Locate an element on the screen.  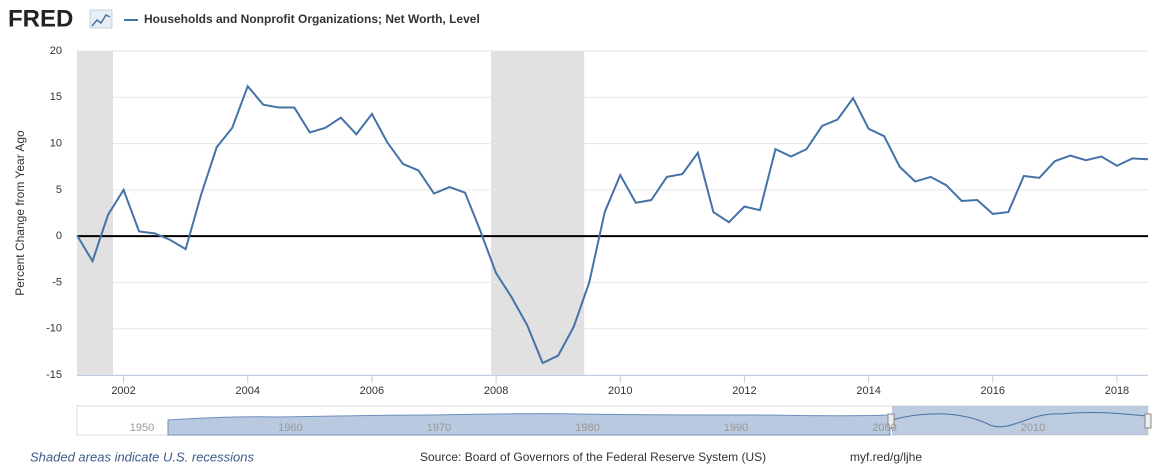
x-tick-label: 2002 is located at coordinates (123, 391).